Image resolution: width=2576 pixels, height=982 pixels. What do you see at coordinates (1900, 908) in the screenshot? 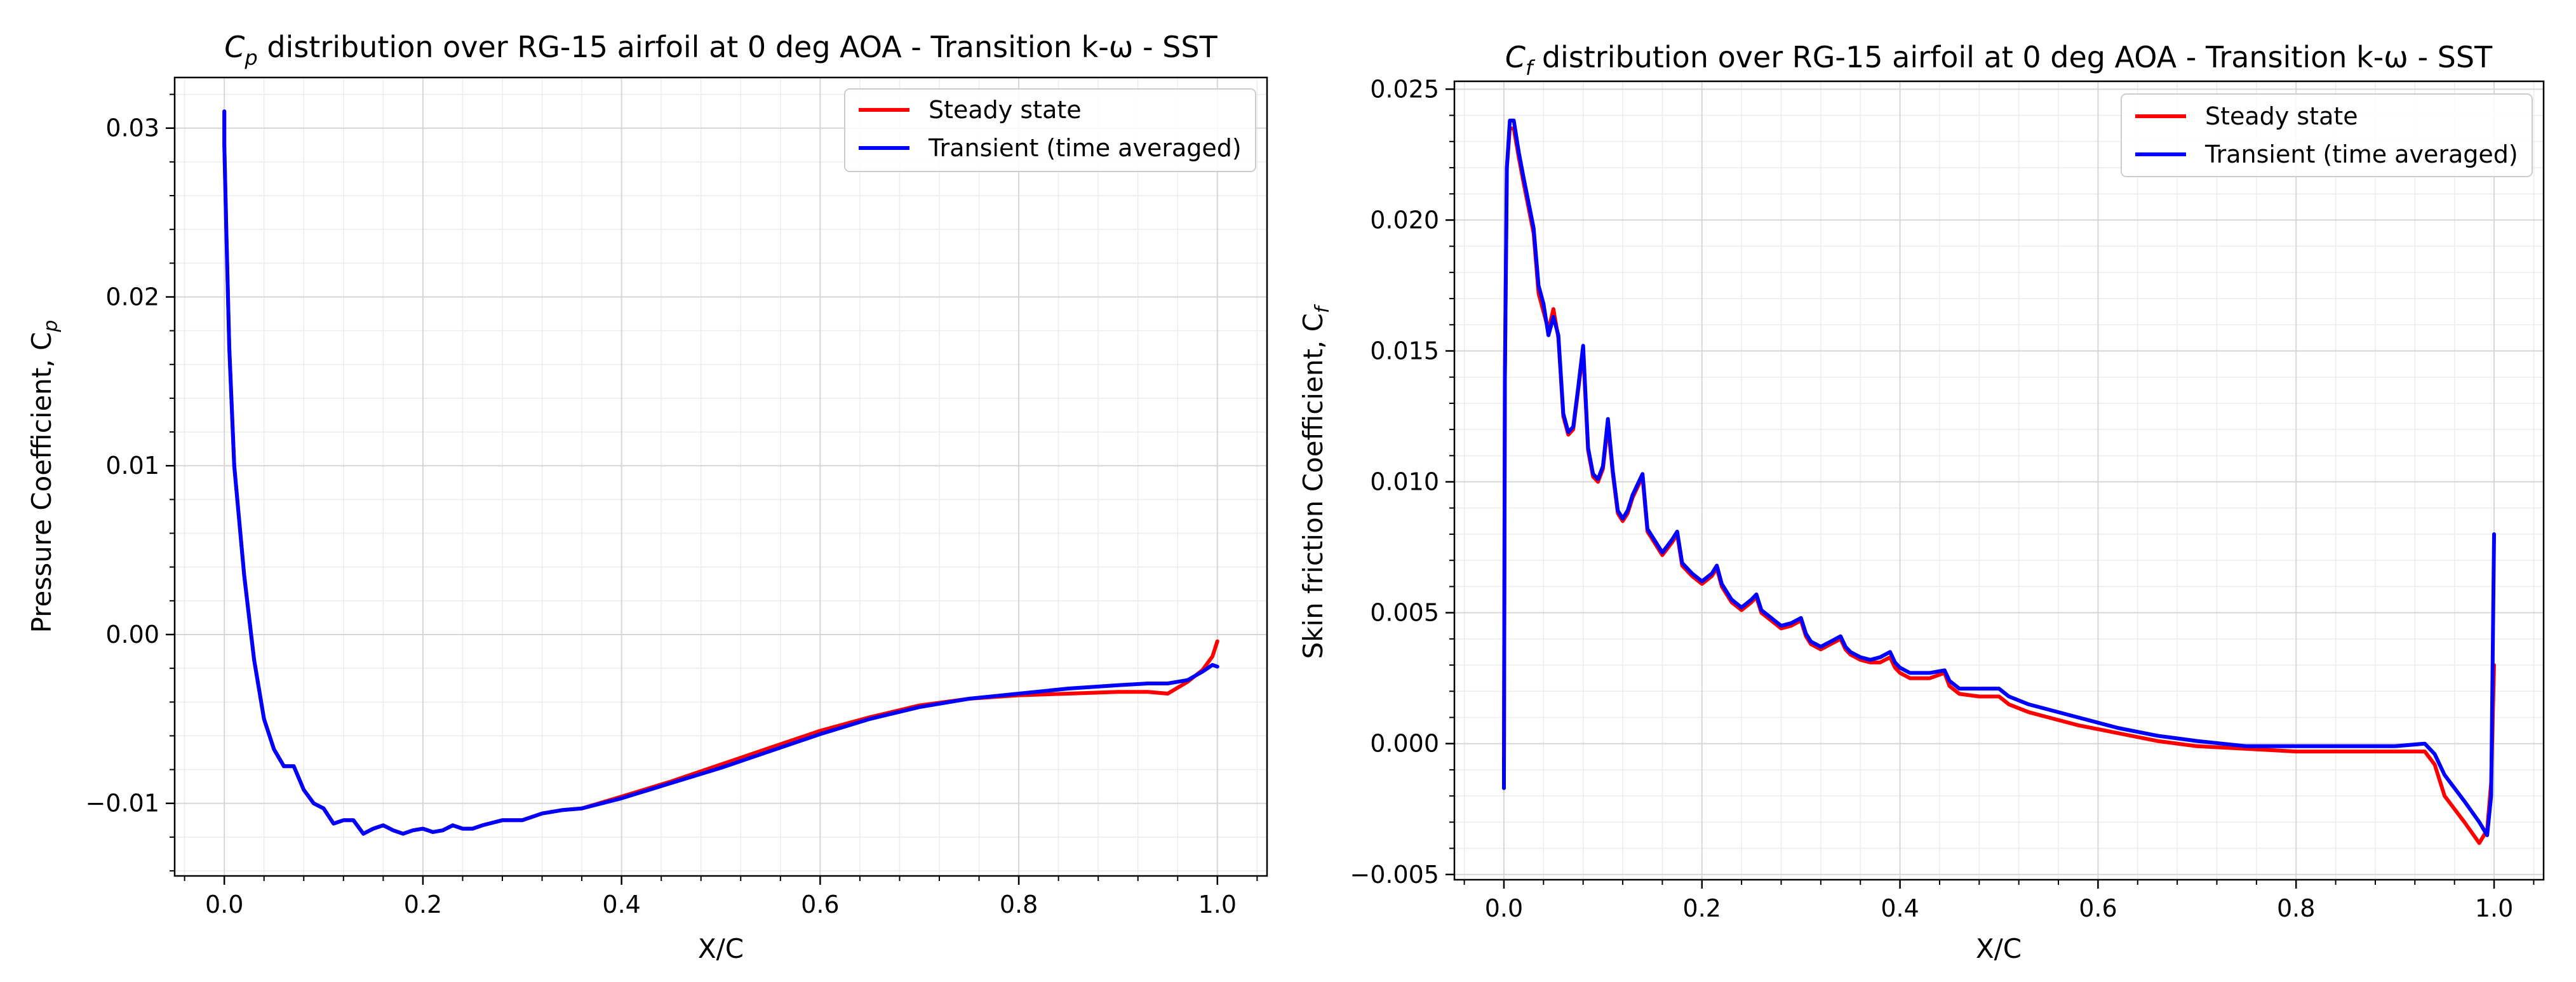
I see `cf-x-tick-label: 0.4` at bounding box center [1900, 908].